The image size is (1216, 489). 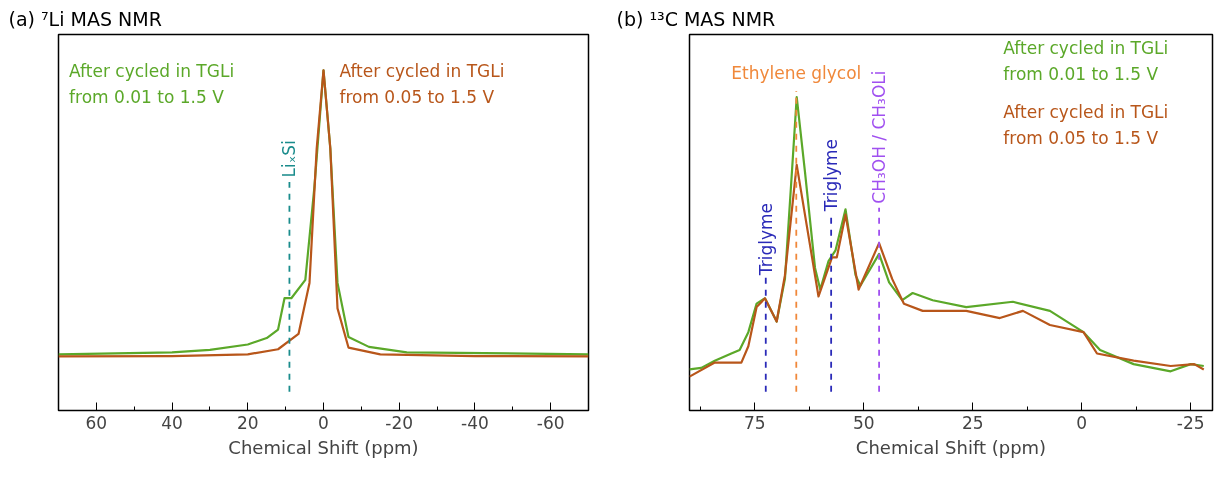 What do you see at coordinates (172, 422) in the screenshot?
I see `x-tick-label: 40` at bounding box center [172, 422].